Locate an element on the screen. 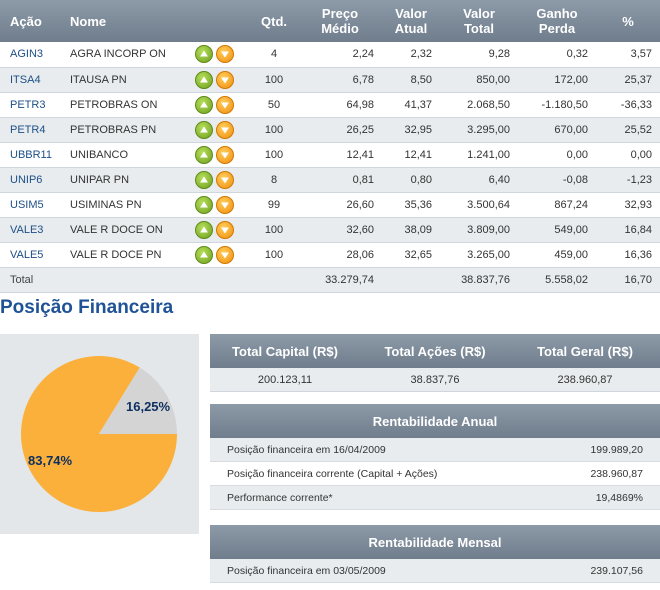 Image resolution: width=660 pixels, height=590 pixels. pie-label-big: 83,74% is located at coordinates (50, 460).